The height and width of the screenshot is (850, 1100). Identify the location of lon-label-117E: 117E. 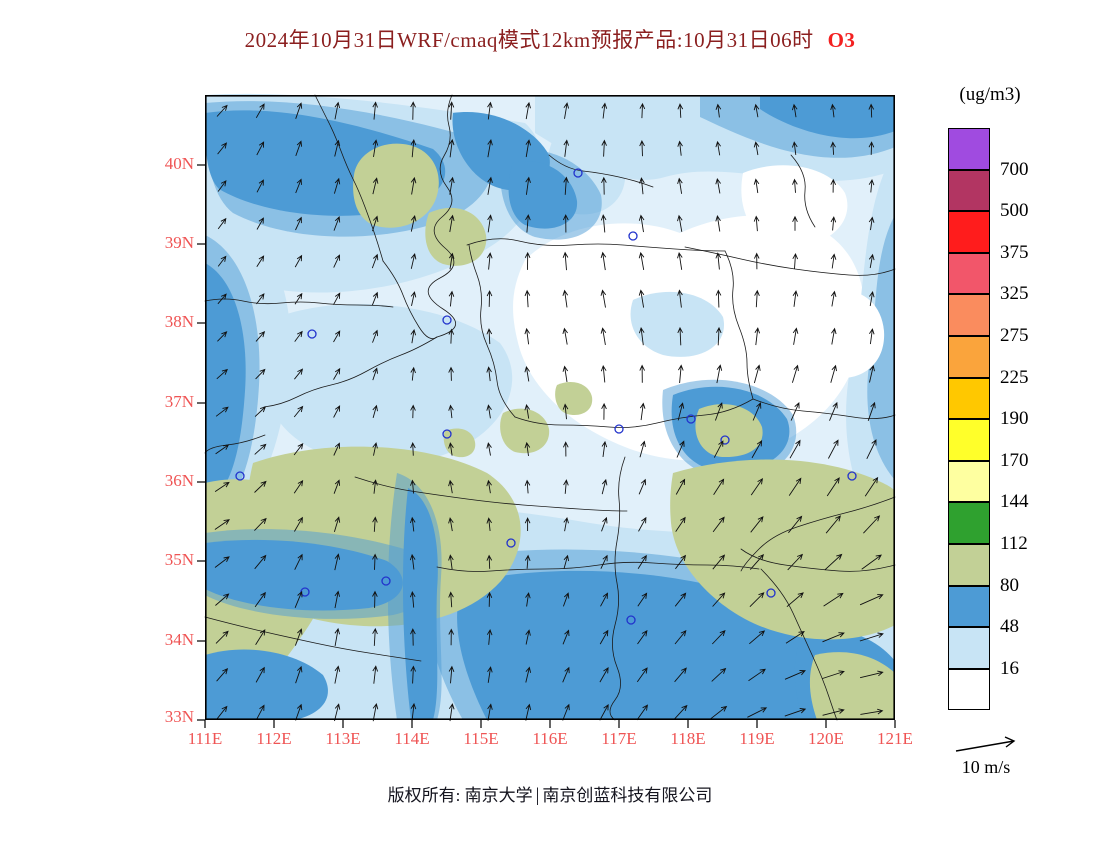
(619, 738).